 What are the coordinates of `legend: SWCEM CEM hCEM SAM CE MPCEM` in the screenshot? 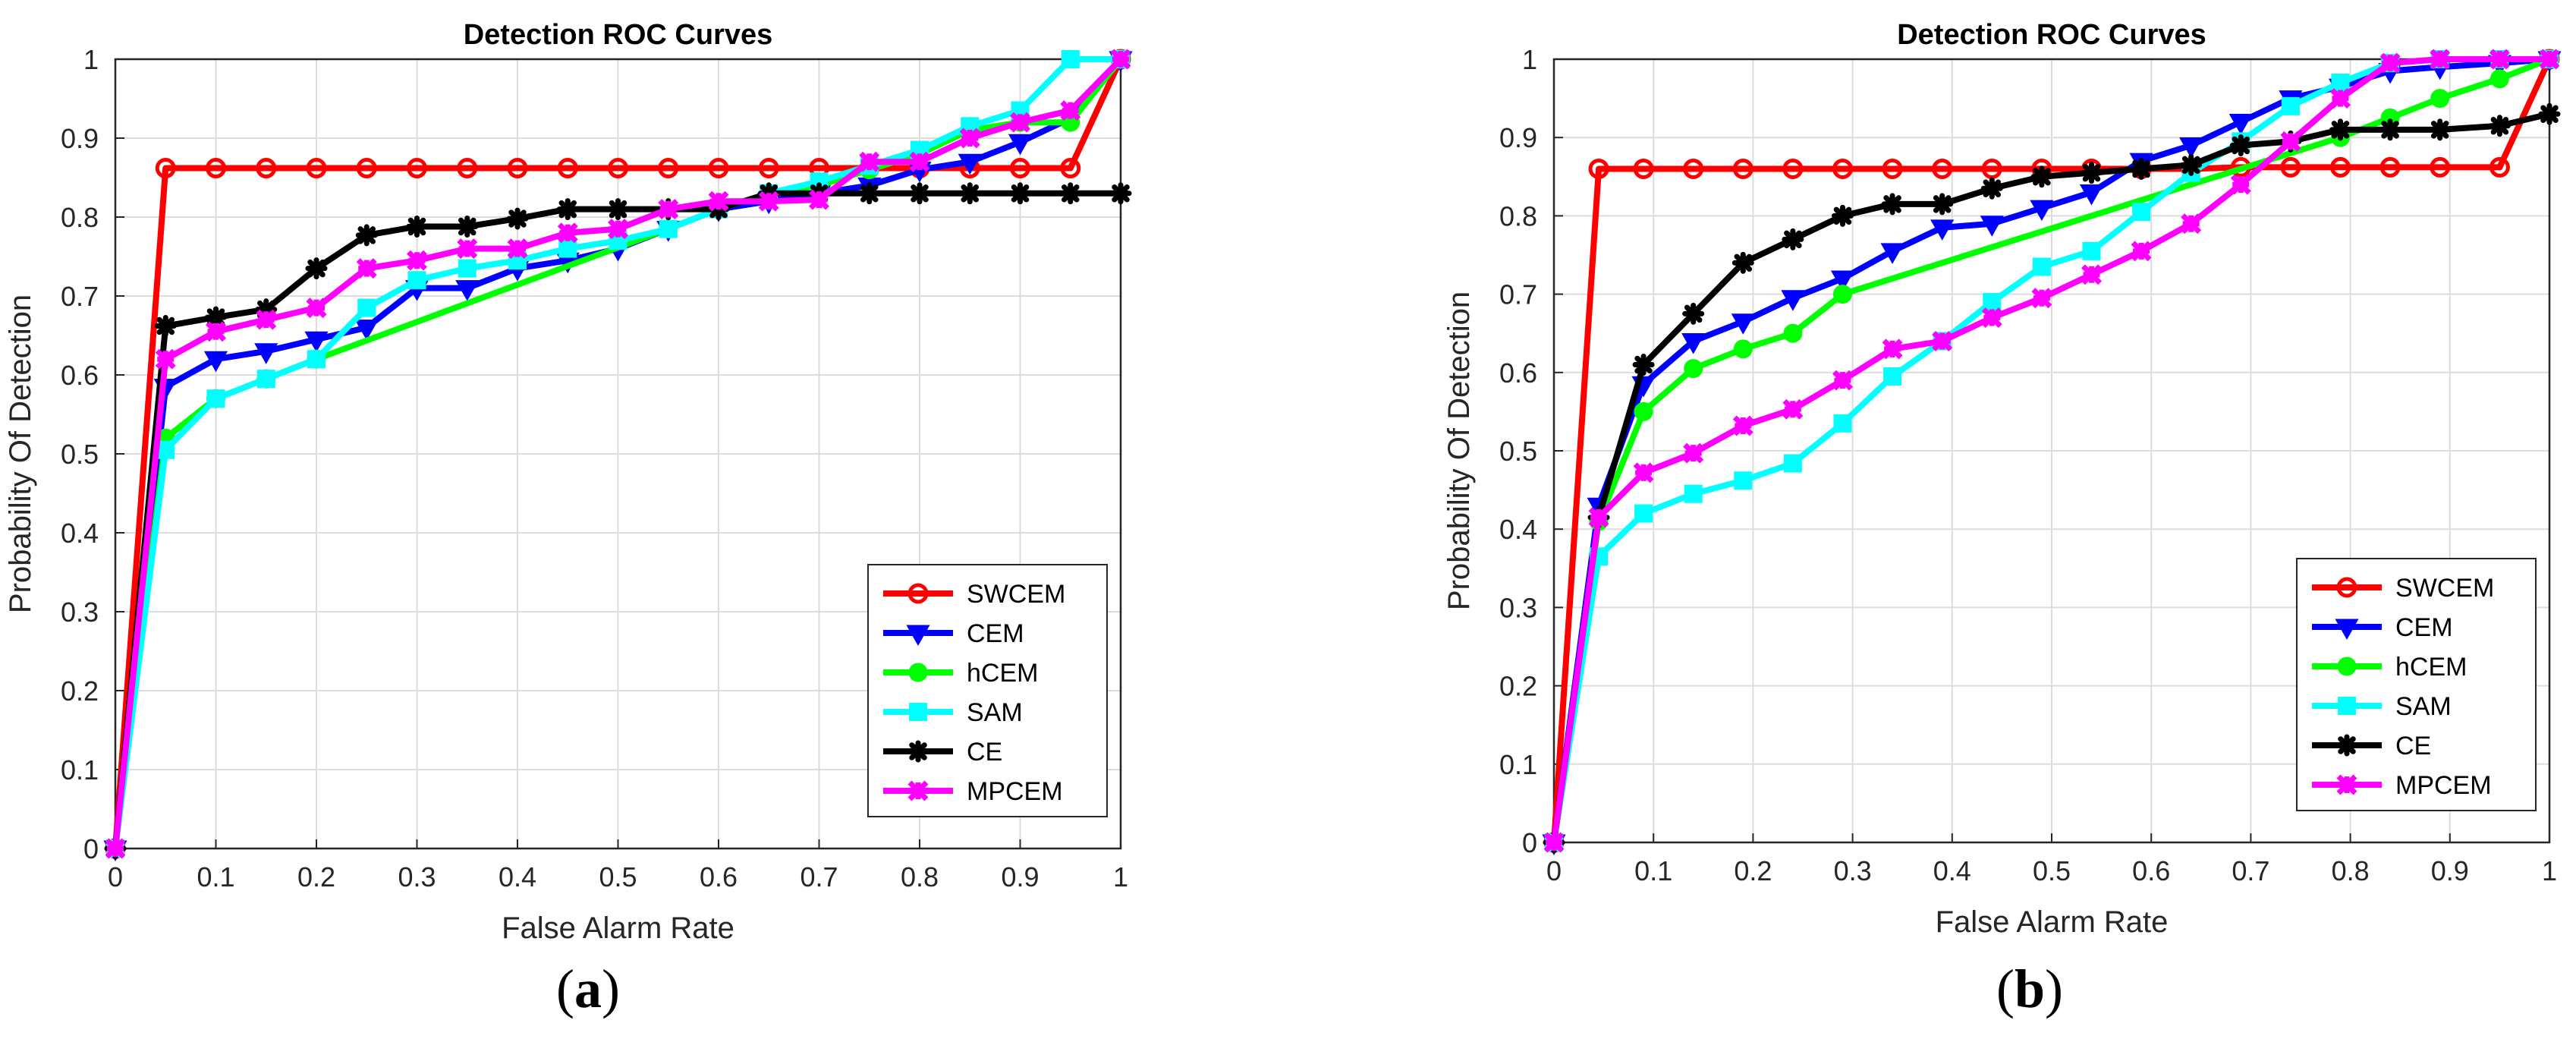 It's located at (987, 690).